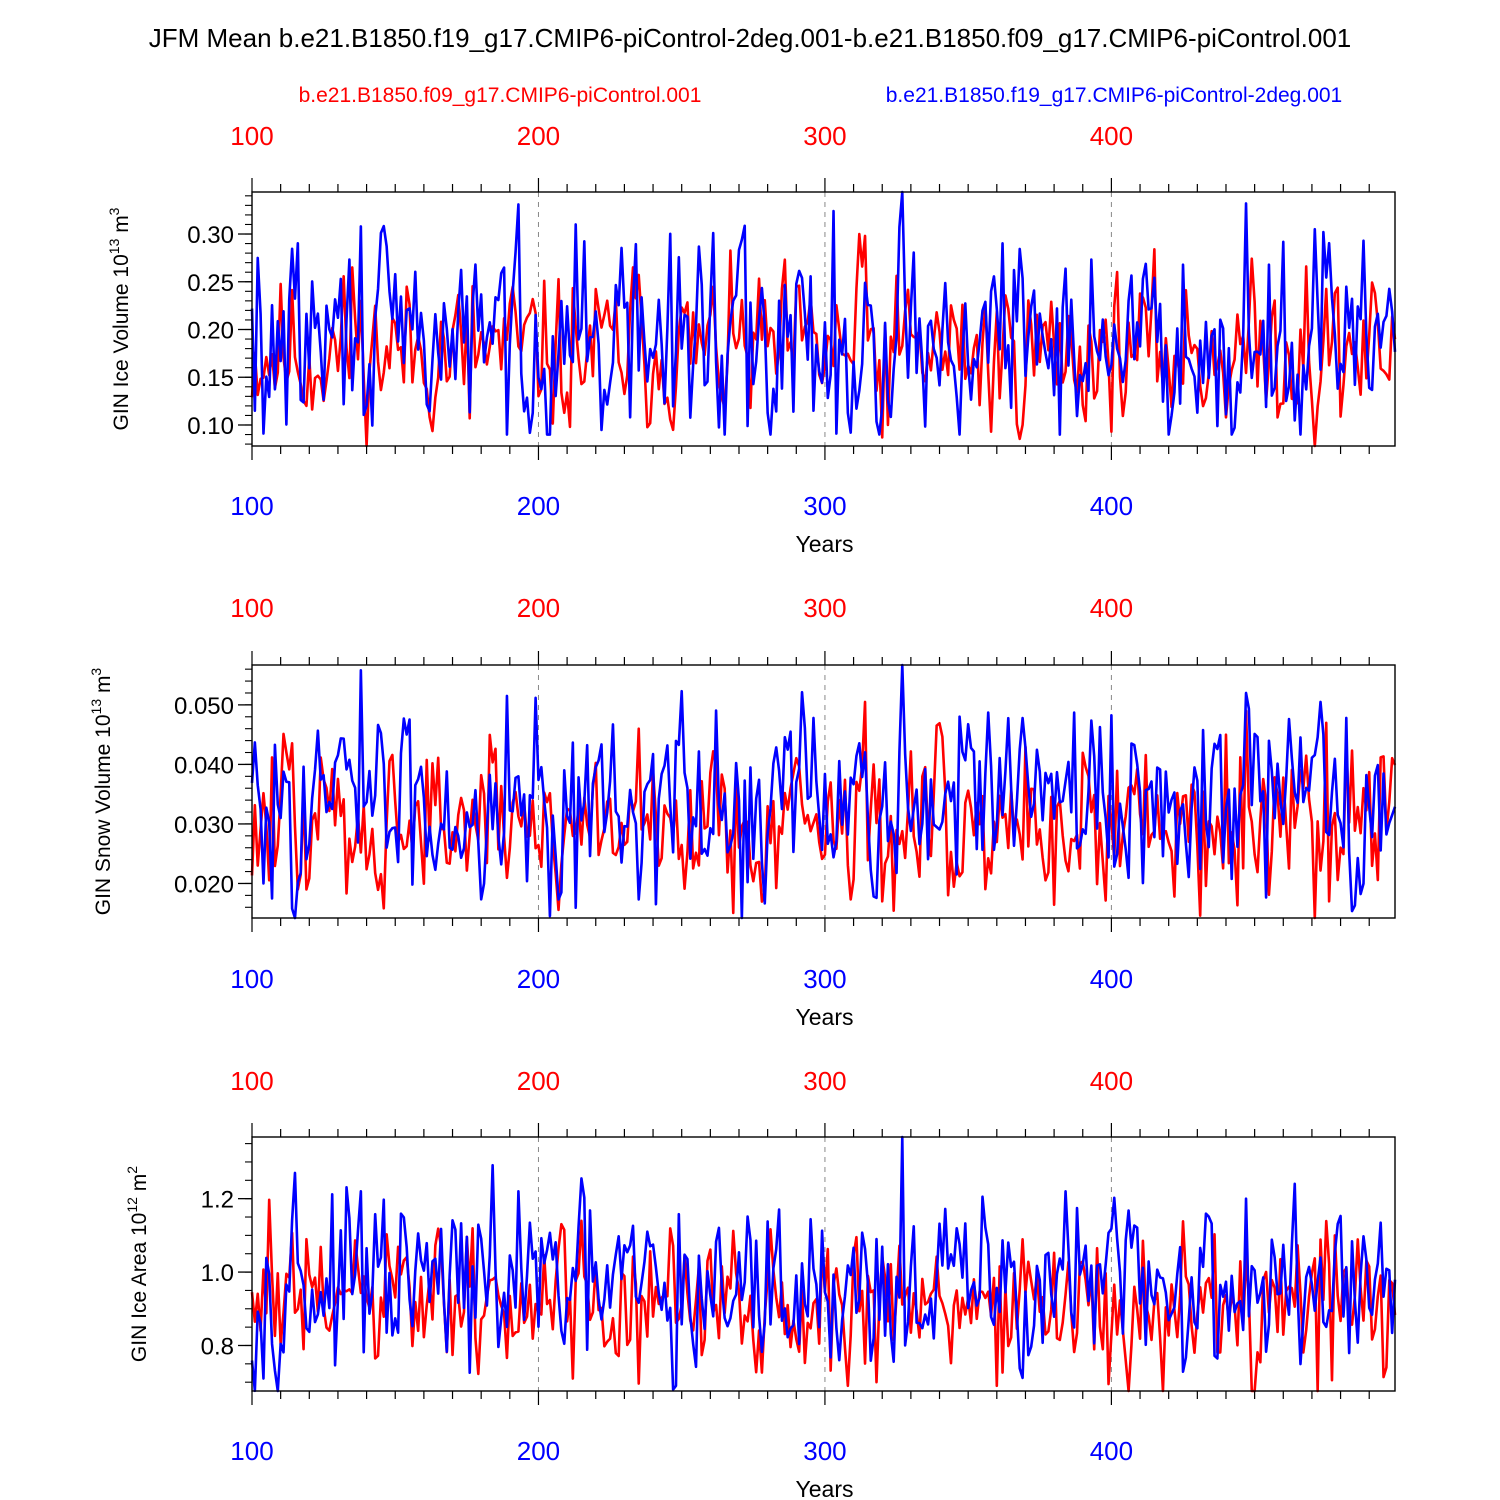 The image size is (1500, 1500). Describe the element at coordinates (210, 235) in the screenshot. I see `y-tick-label: 0.30` at that location.